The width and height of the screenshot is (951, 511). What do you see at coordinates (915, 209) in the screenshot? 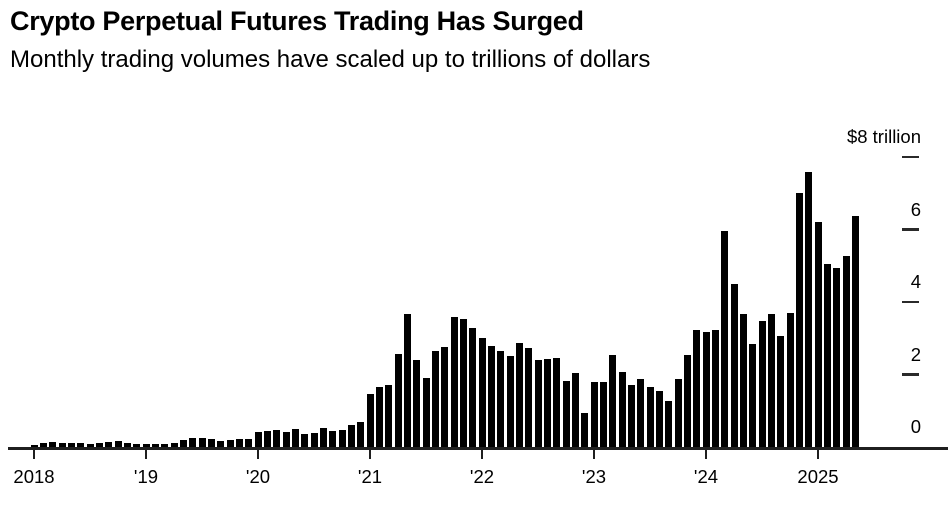
I see `y-tick-label: 6` at bounding box center [915, 209].